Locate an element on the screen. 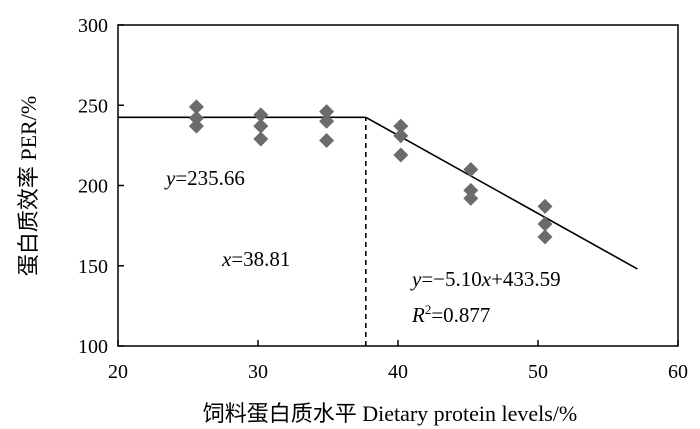  breakpoint-label: x=38.81 is located at coordinates (255, 259).